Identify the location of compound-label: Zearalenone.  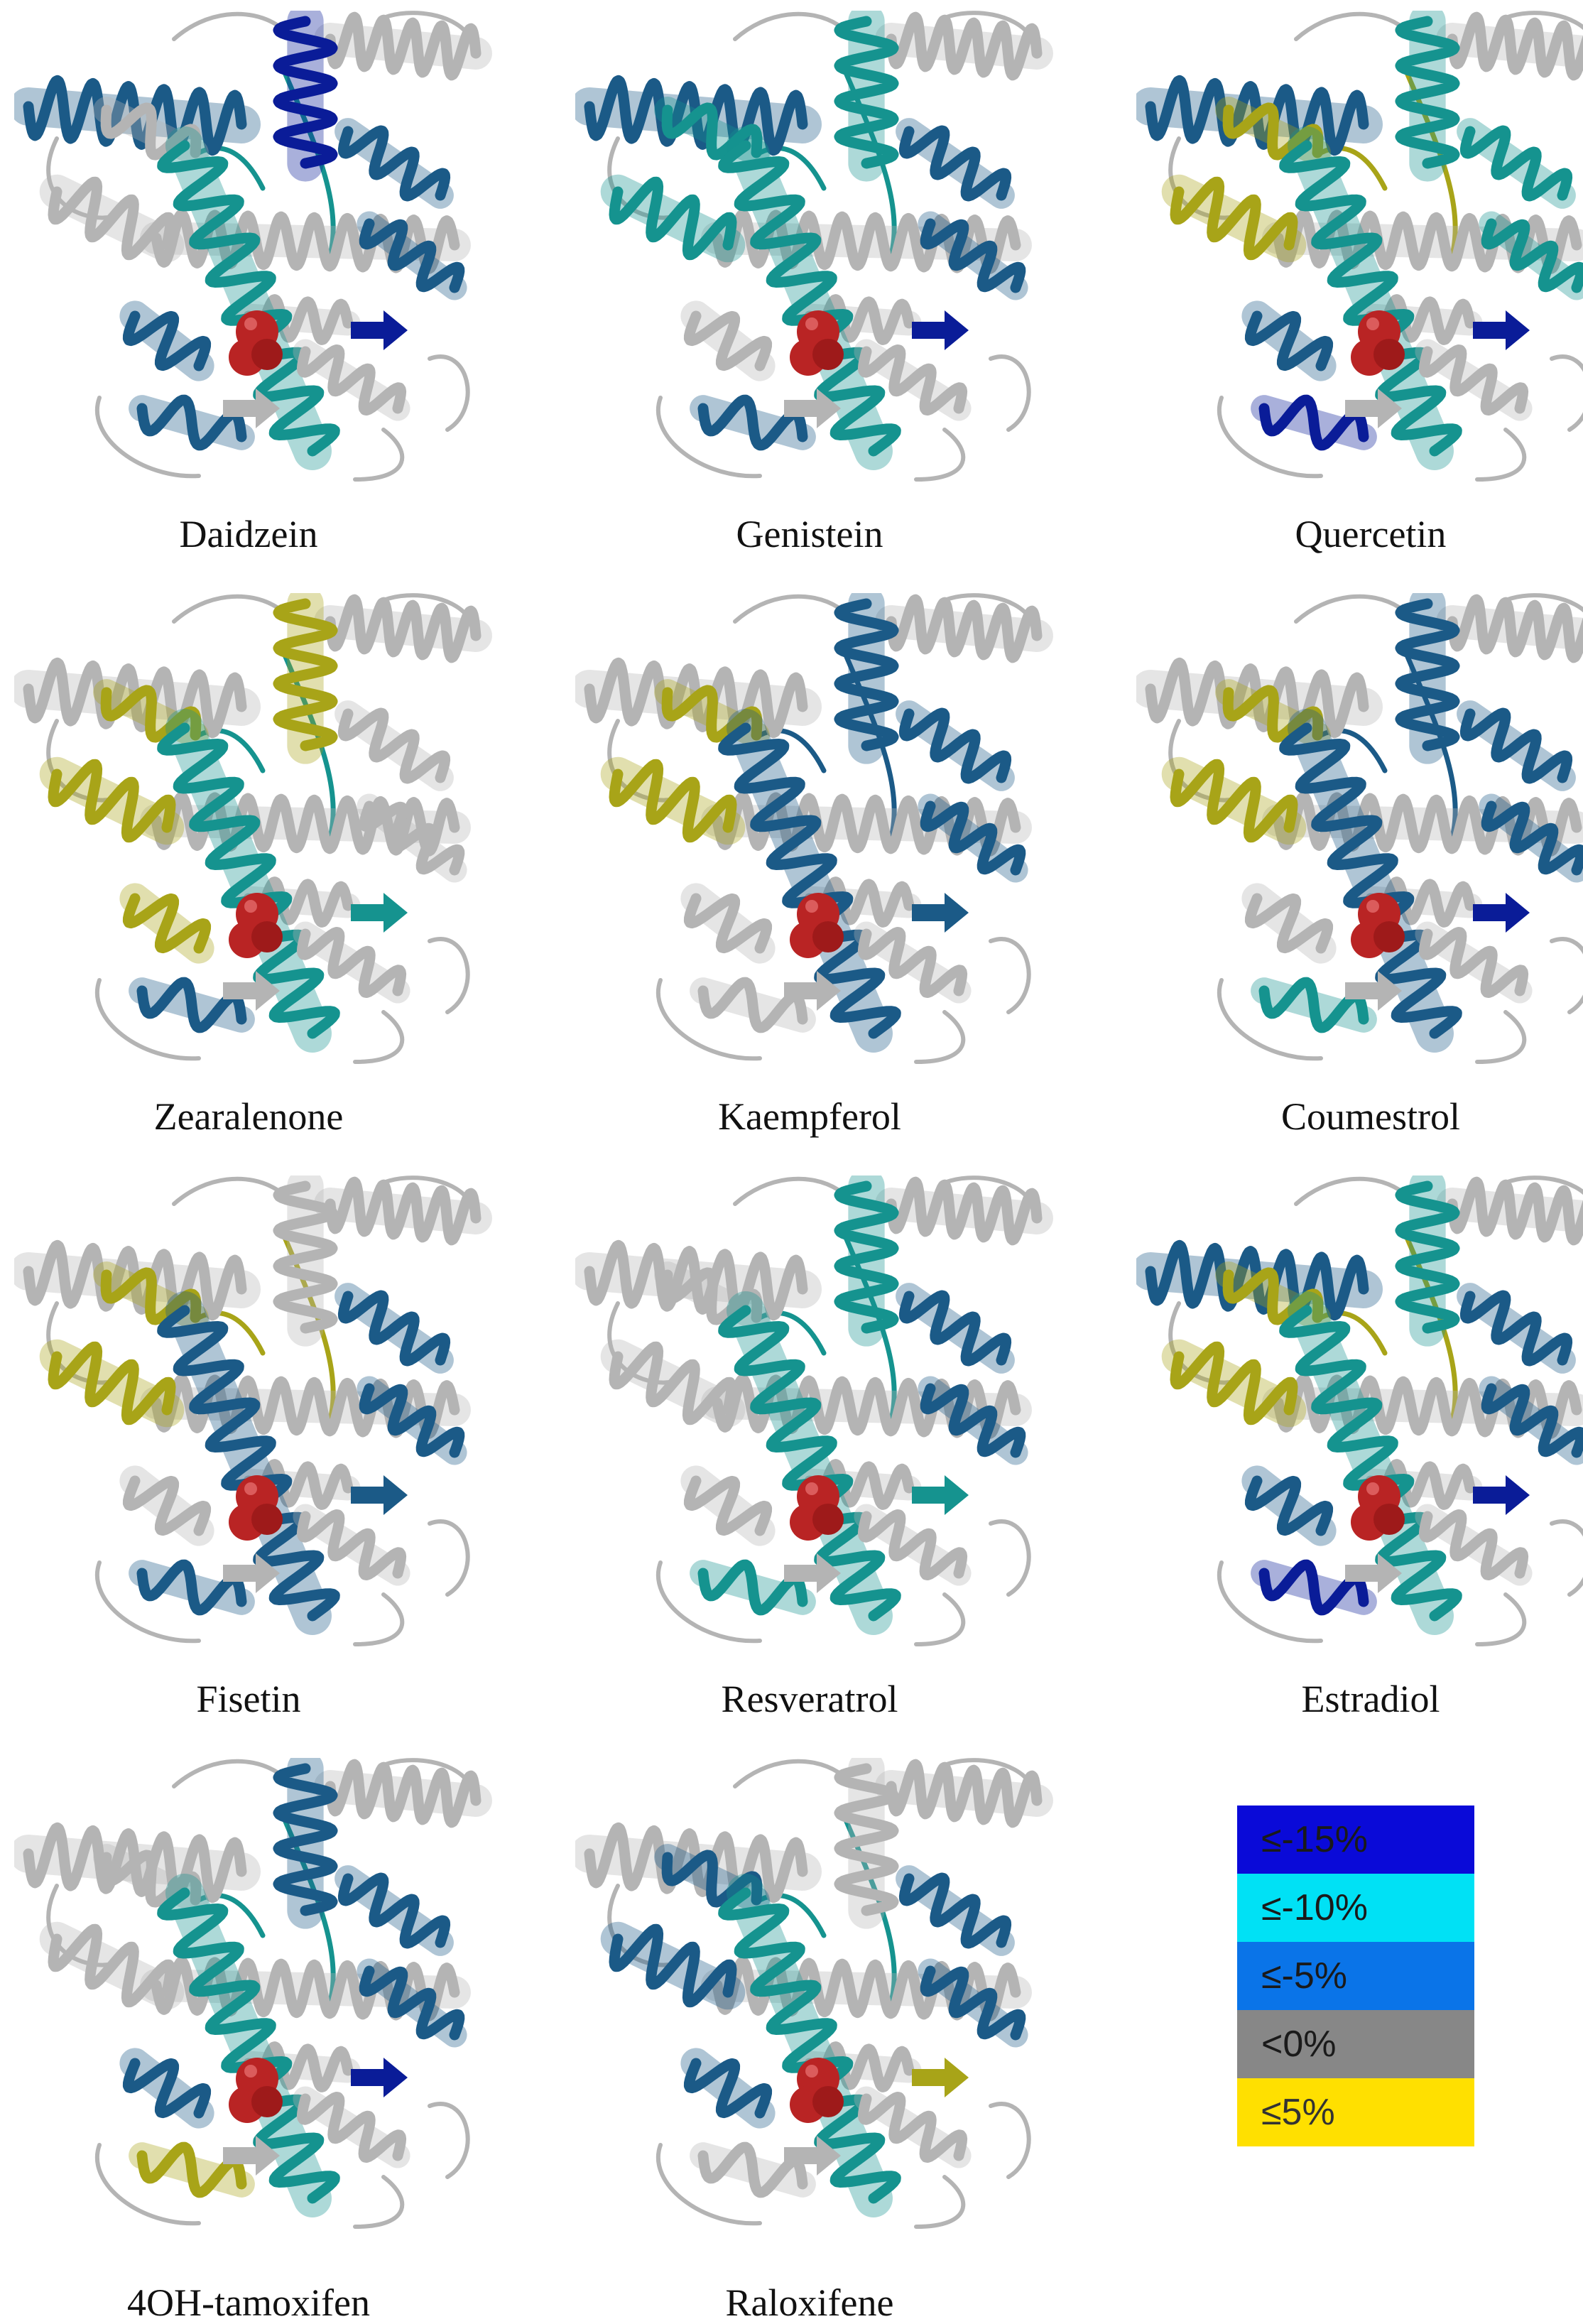
(248, 1116).